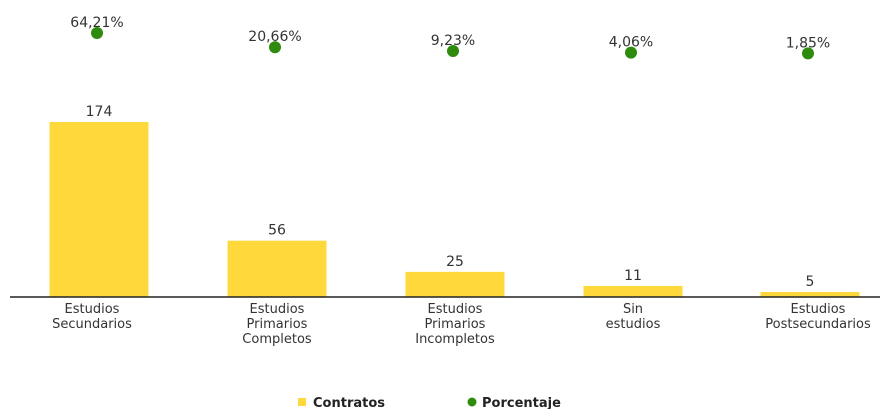  Describe the element at coordinates (429, 402) in the screenshot. I see `legend: Contratos Porcentaje` at that location.